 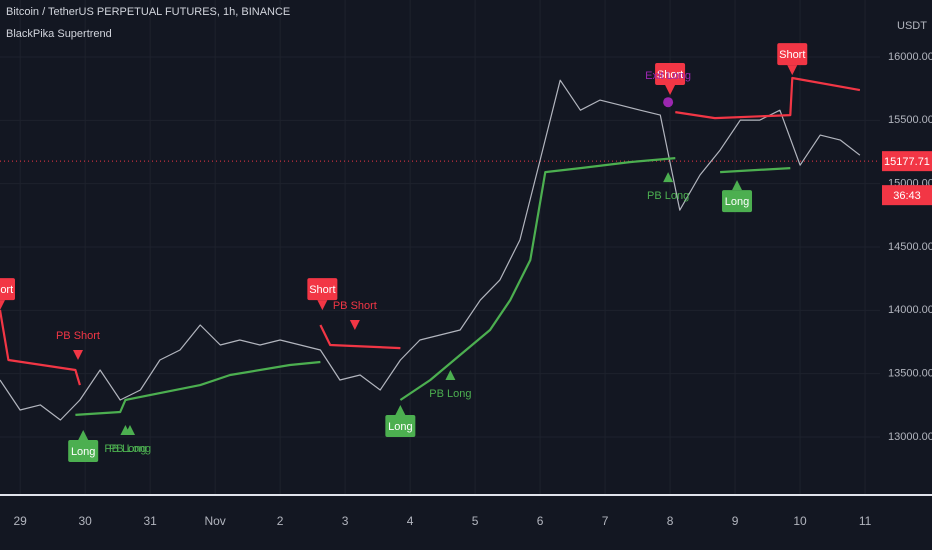 I want to click on x-tick-label: 5, so click(x=475, y=521).